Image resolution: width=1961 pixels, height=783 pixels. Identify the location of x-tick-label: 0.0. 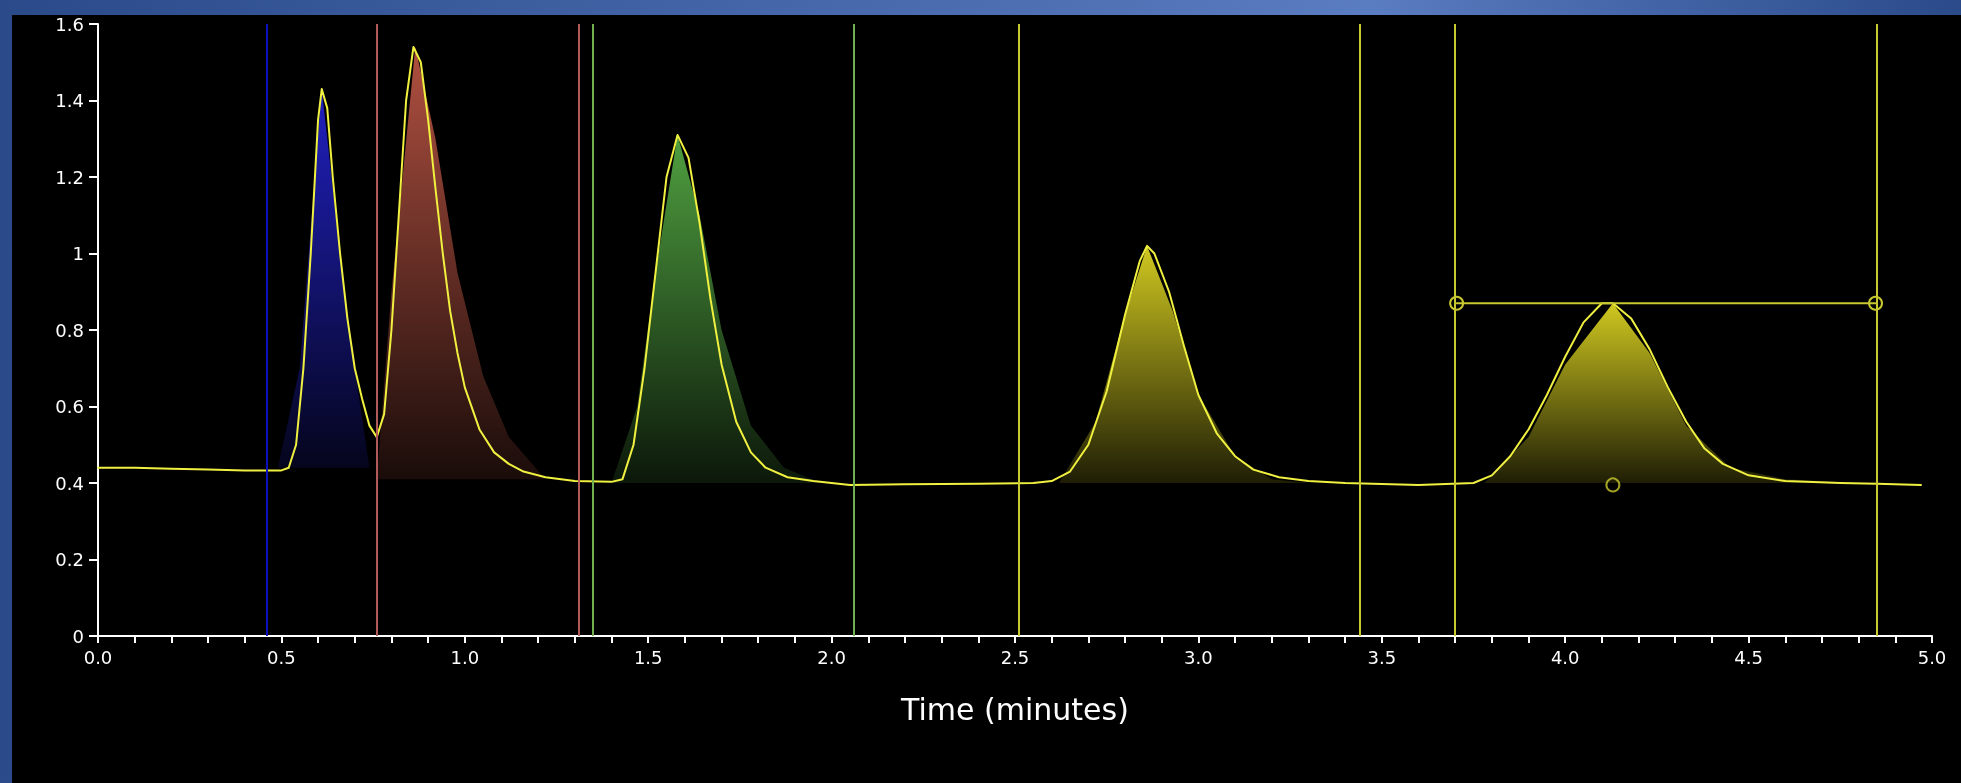
(98, 657).